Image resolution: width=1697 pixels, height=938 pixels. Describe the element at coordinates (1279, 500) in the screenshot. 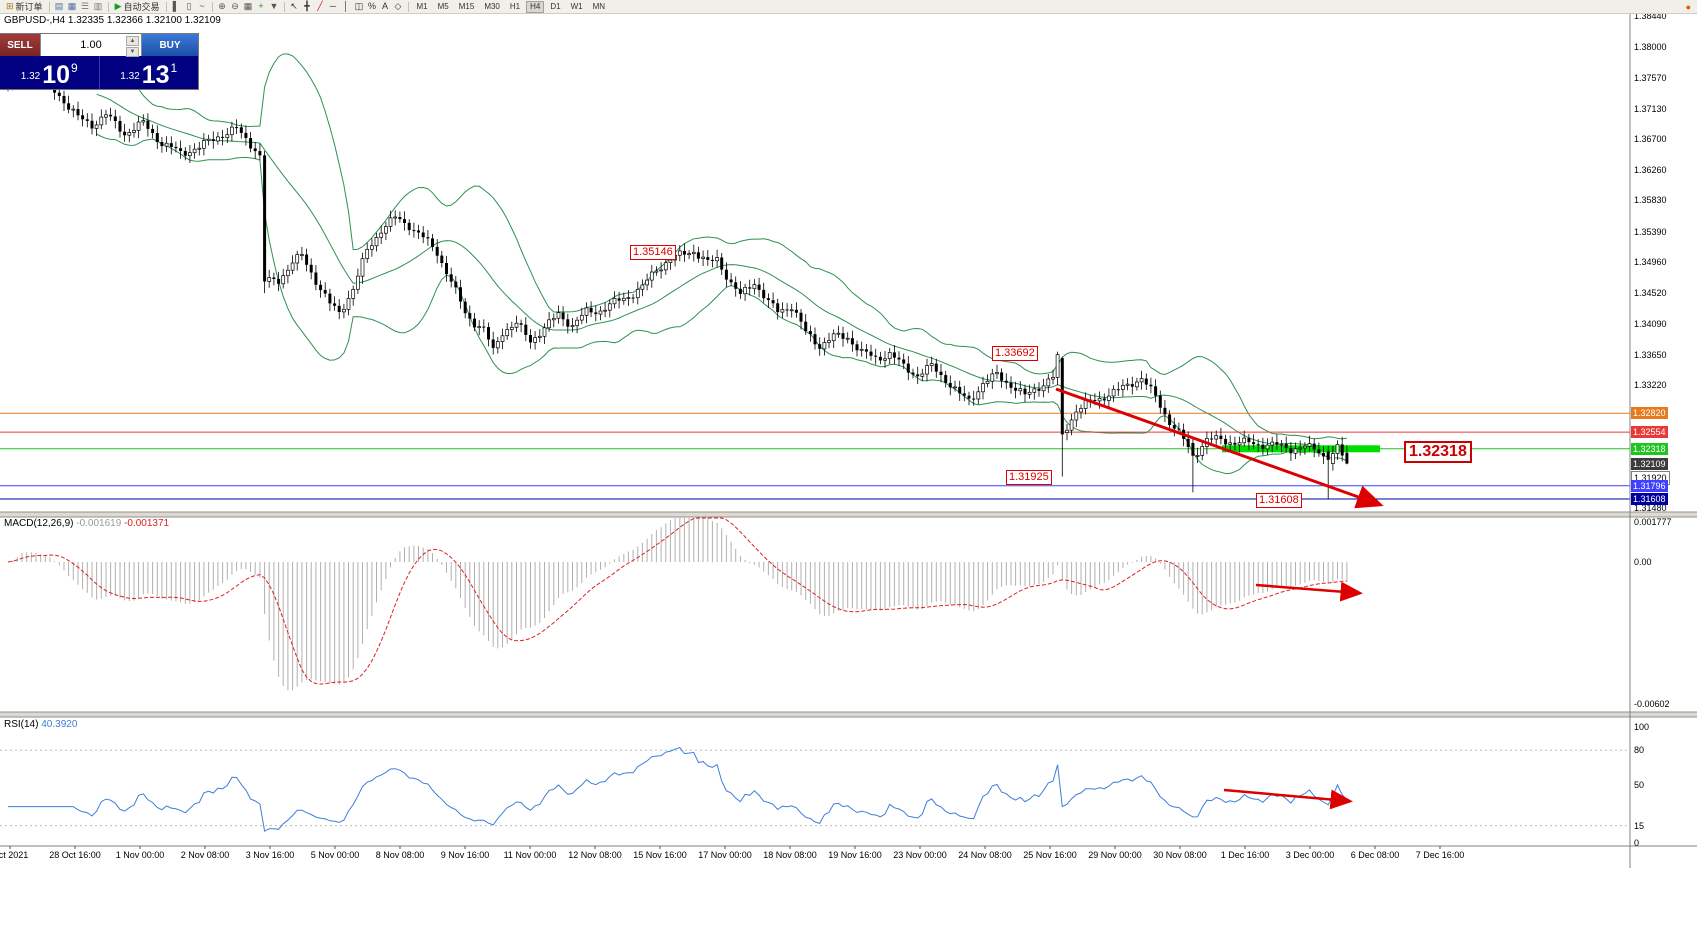

I see `price-label-box: 1.31608` at that location.